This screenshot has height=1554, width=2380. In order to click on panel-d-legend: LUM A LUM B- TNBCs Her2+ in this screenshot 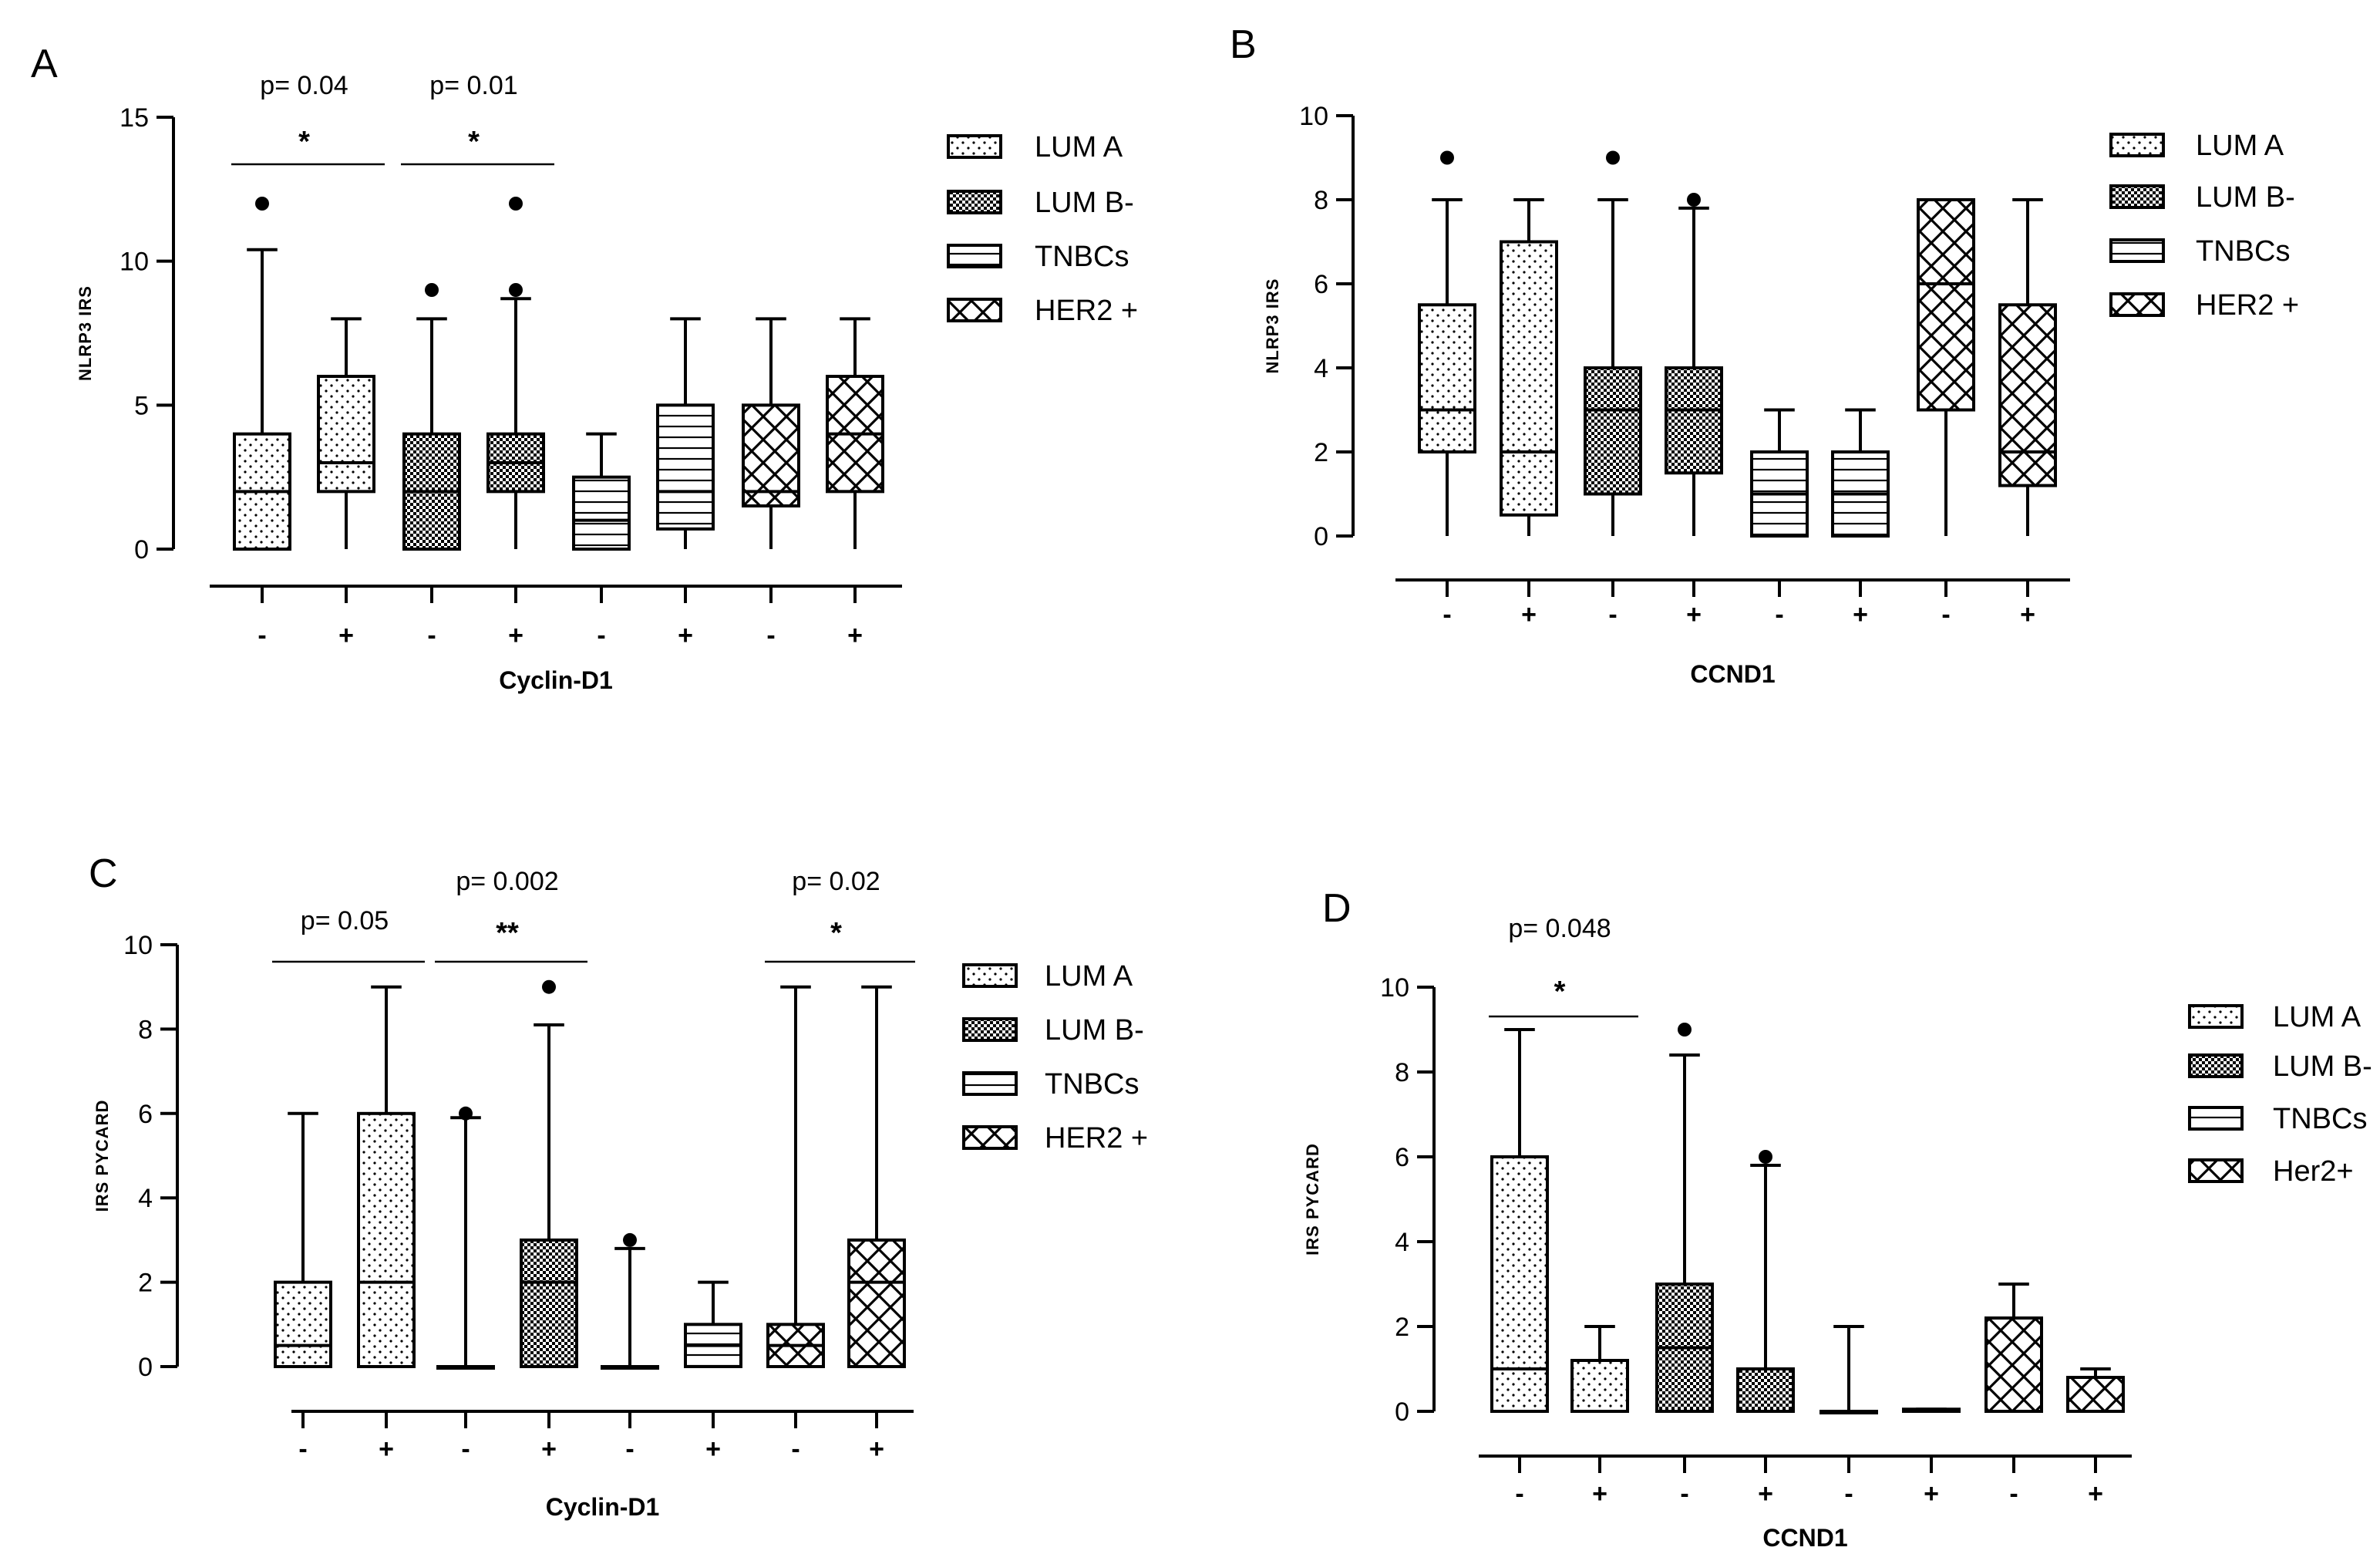, I will do `click(2280, 1095)`.